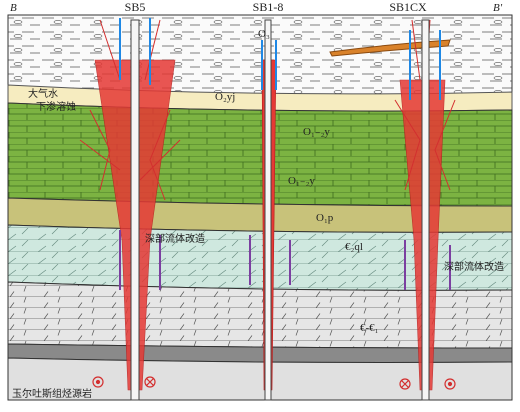  Describe the element at coordinates (285, 260) in the screenshot. I see `deep-arrows` at that location.